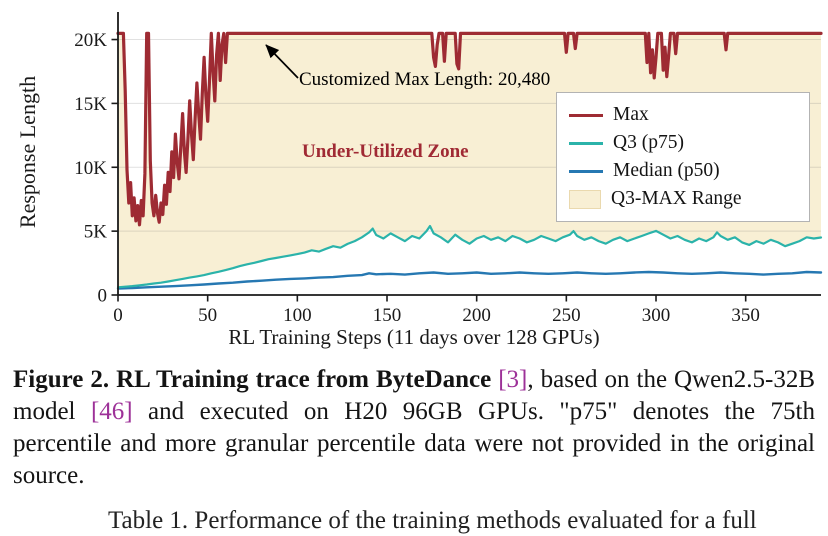 This screenshot has width=828, height=536. What do you see at coordinates (566, 315) in the screenshot?
I see `x-tick-label: 250` at bounding box center [566, 315].